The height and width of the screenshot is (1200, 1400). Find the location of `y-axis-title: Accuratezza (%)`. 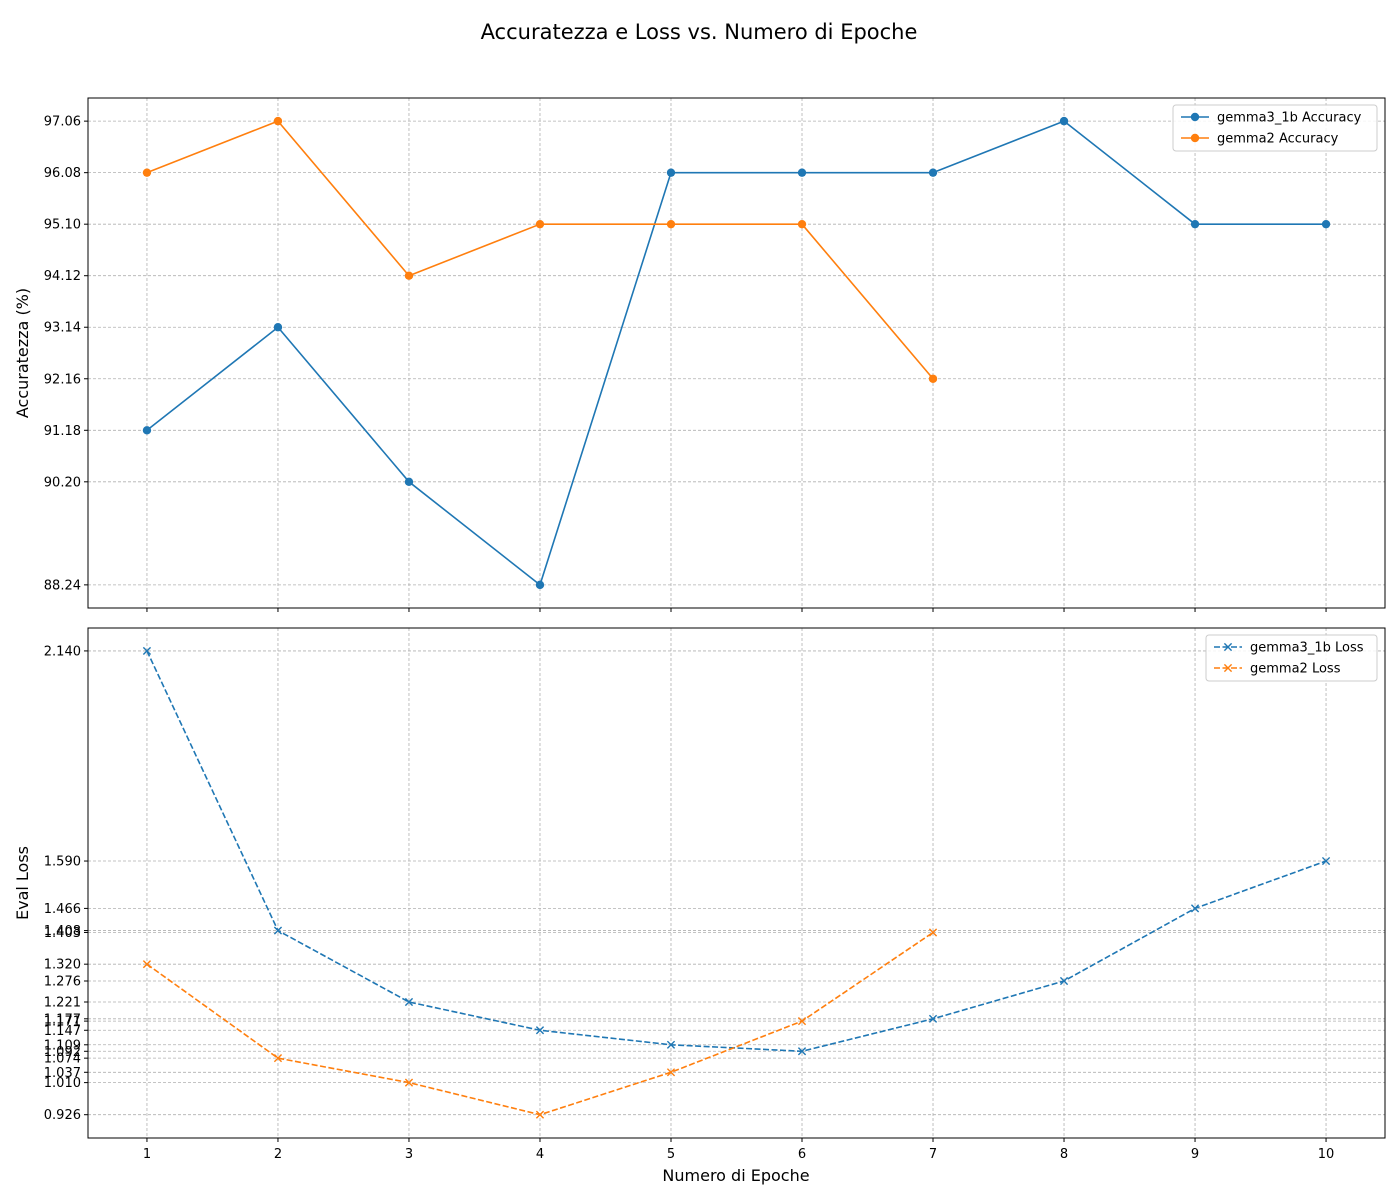

y-axis-title: Accuratezza (%) is located at coordinates (22, 353).